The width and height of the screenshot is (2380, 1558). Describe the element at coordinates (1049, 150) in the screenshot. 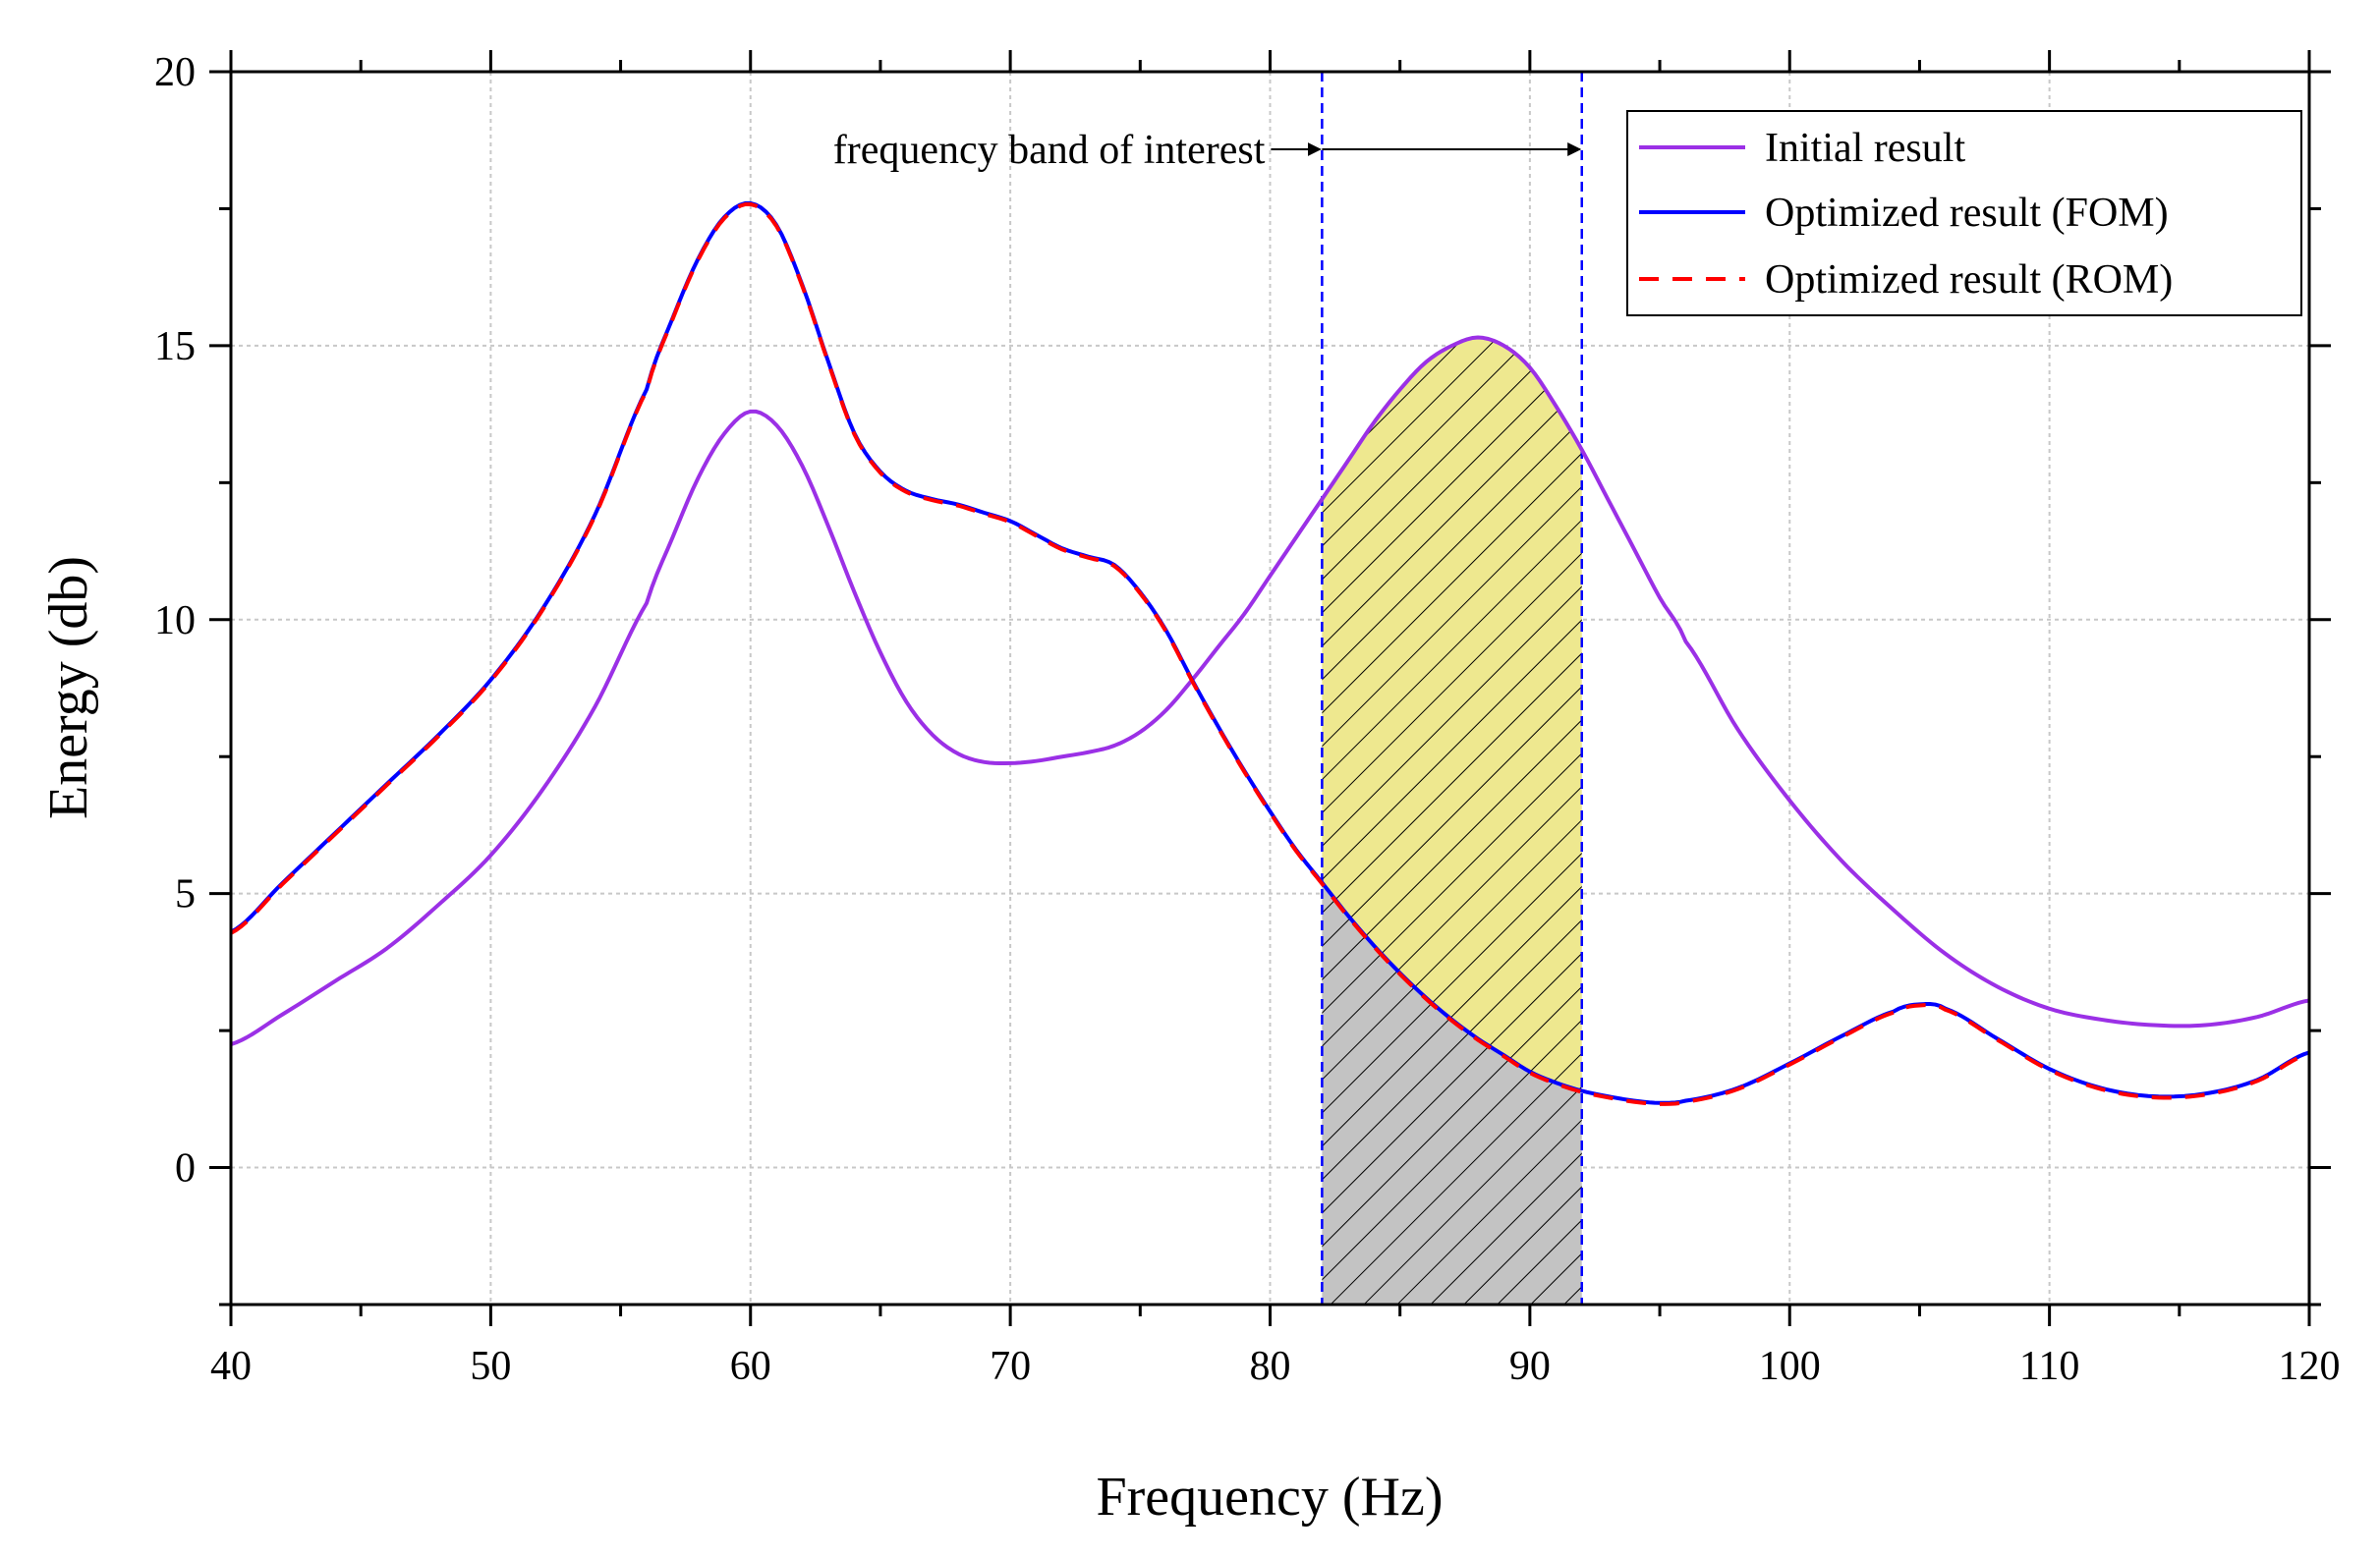

I see `band-annotation-label: frequency band of interest` at that location.